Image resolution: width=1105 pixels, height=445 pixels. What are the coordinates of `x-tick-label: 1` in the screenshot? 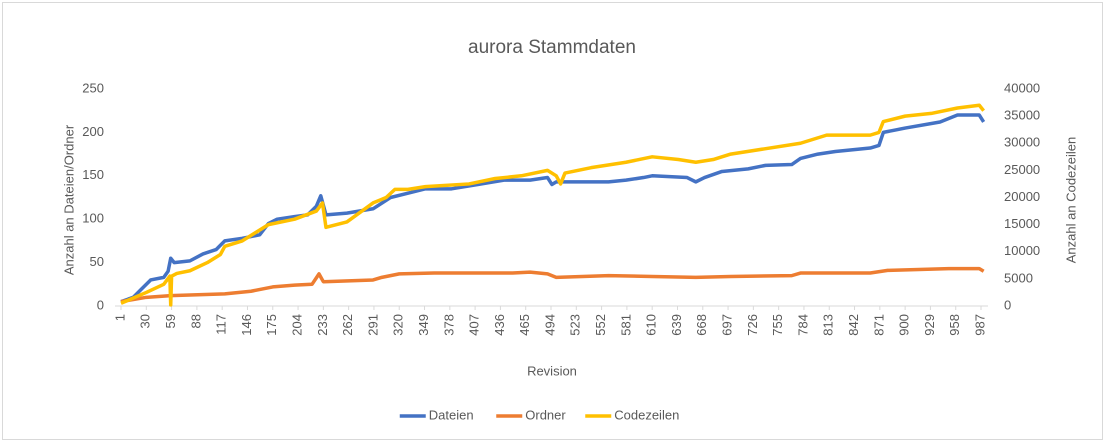 It's located at (119, 317).